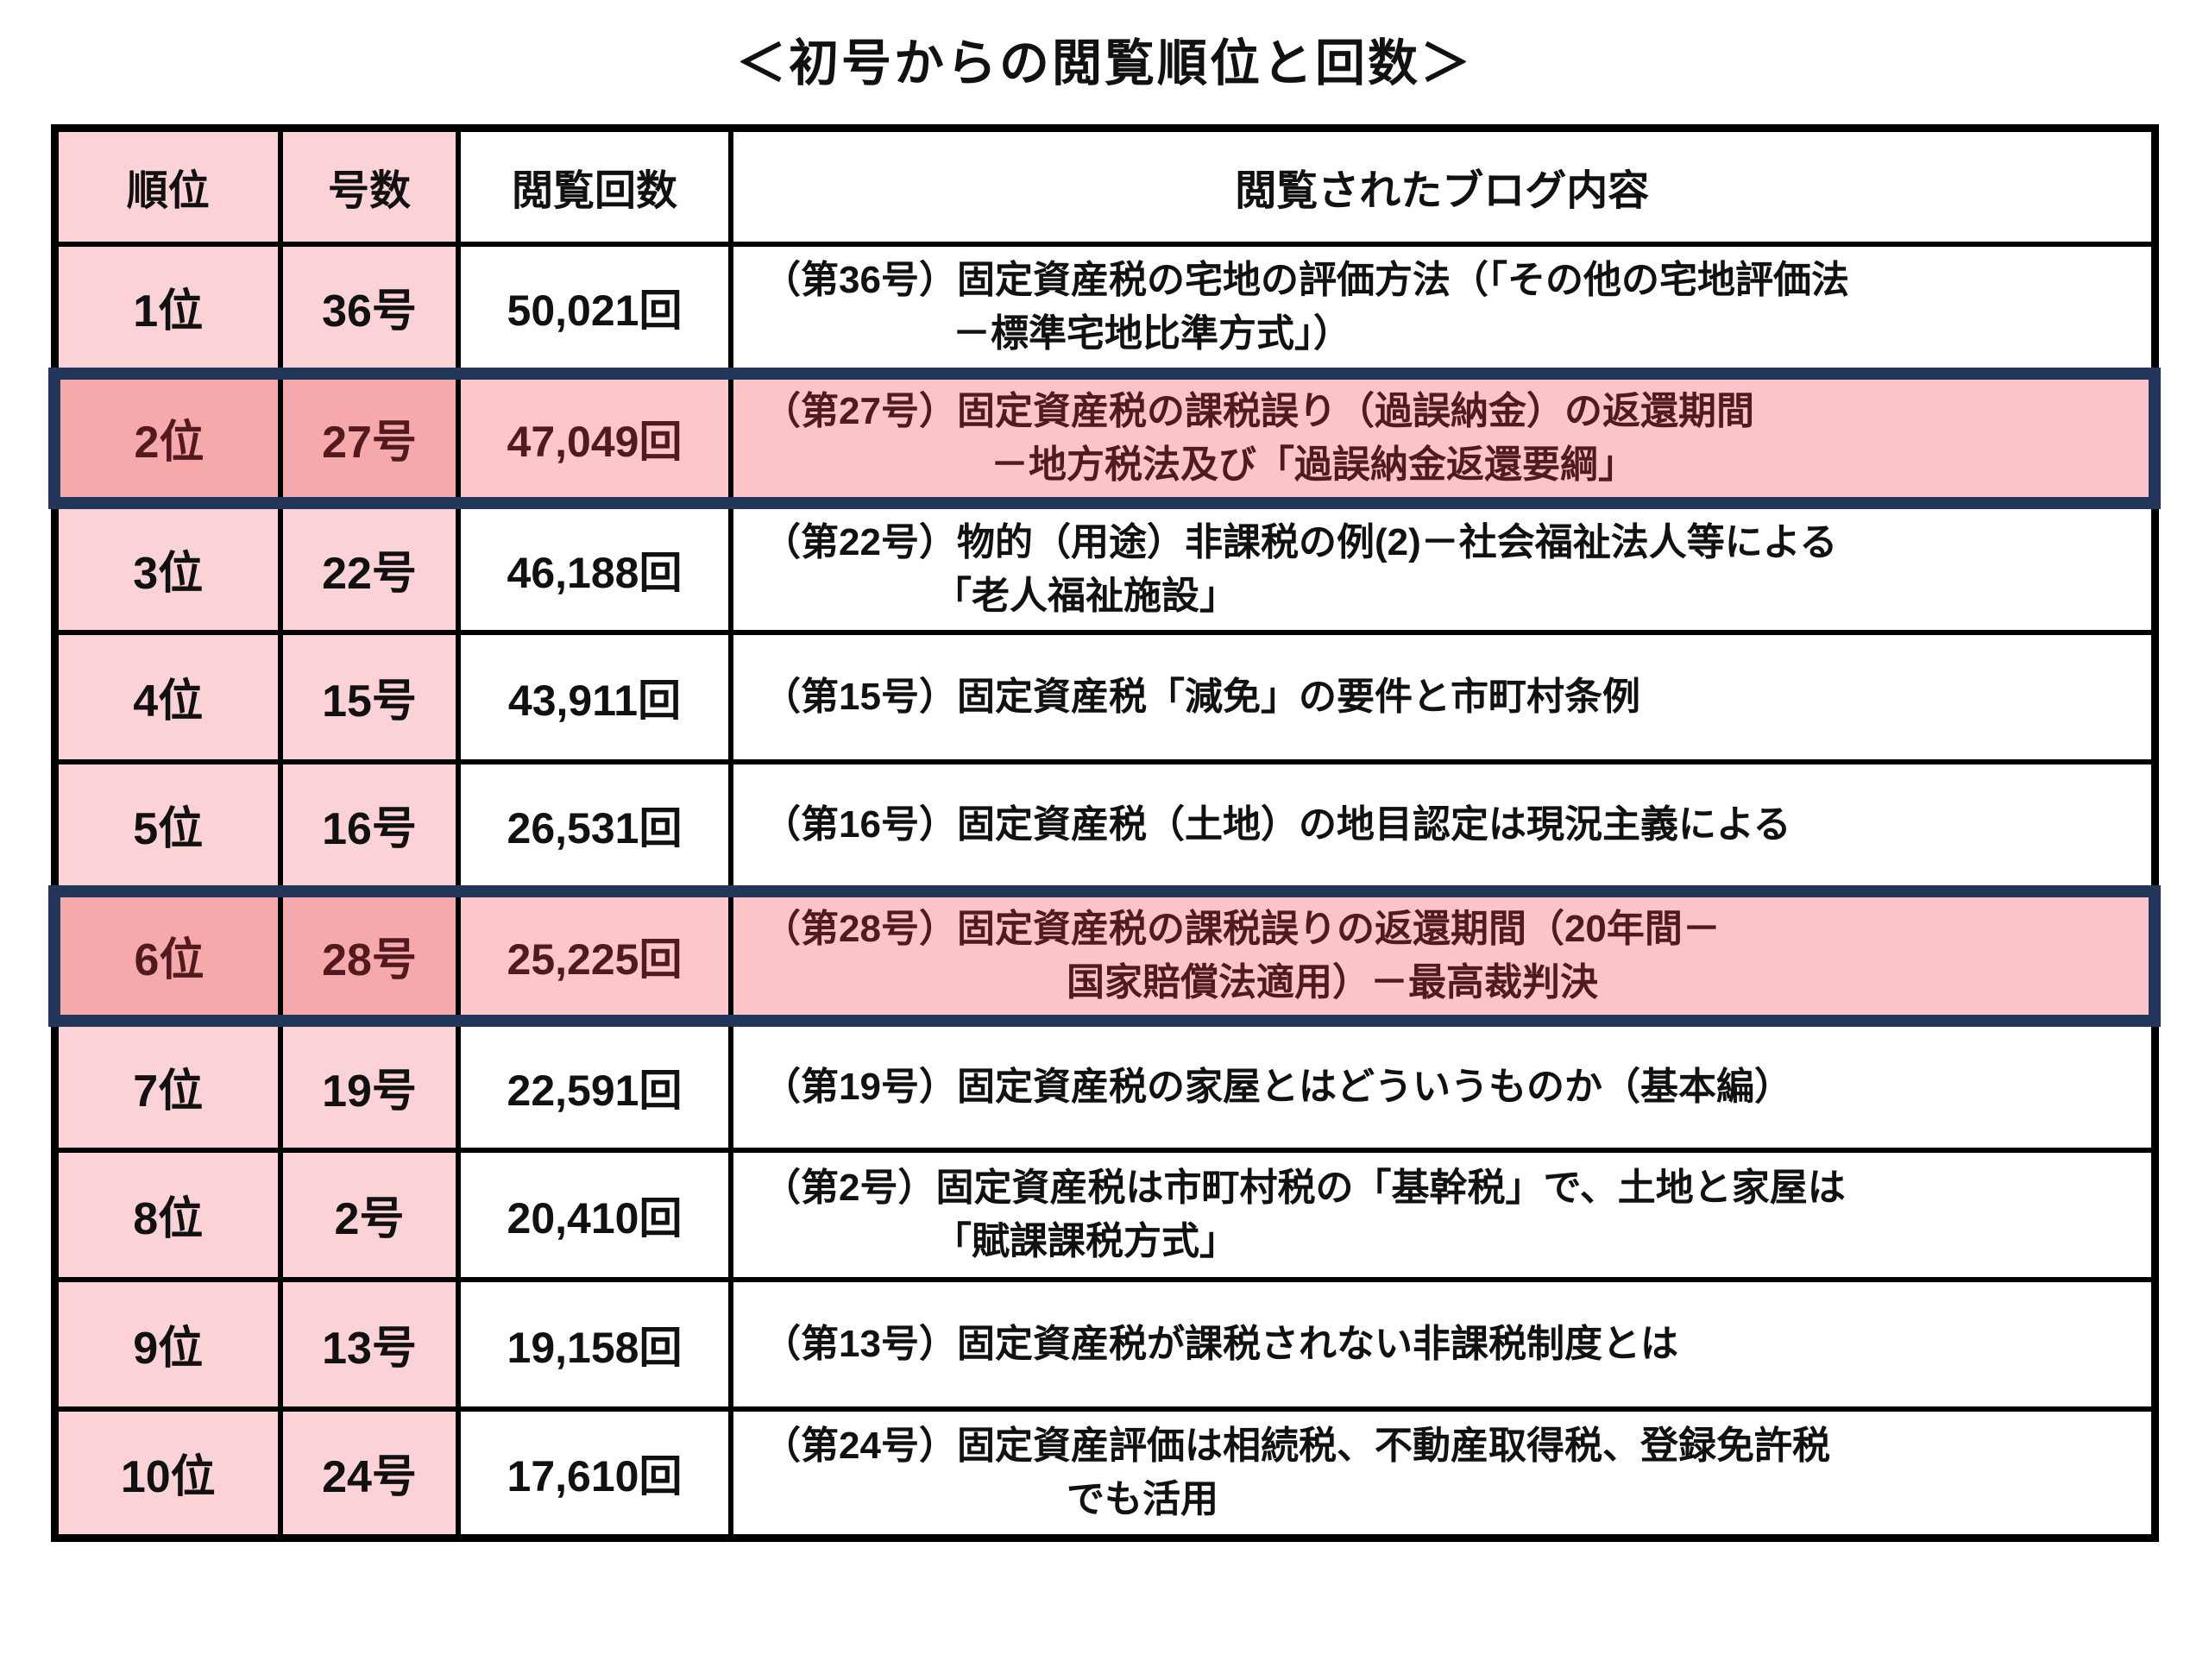  What do you see at coordinates (369, 308) in the screenshot?
I see `issue-cell: 36号` at bounding box center [369, 308].